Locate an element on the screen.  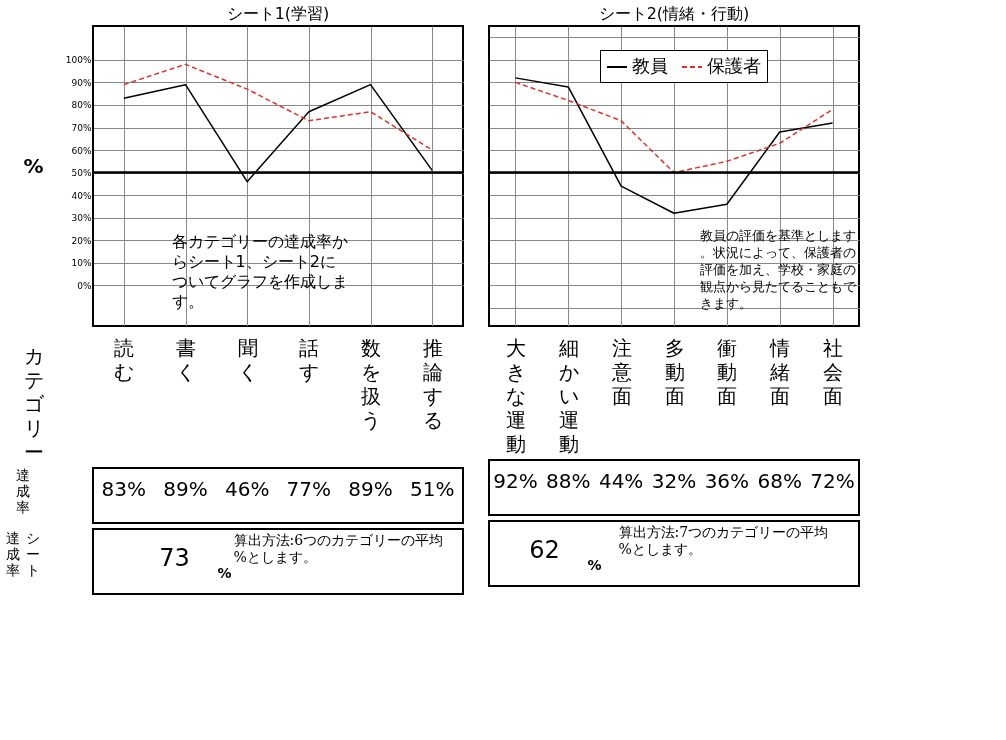
x-tick-label: 書く is located at coordinates (186, 359).